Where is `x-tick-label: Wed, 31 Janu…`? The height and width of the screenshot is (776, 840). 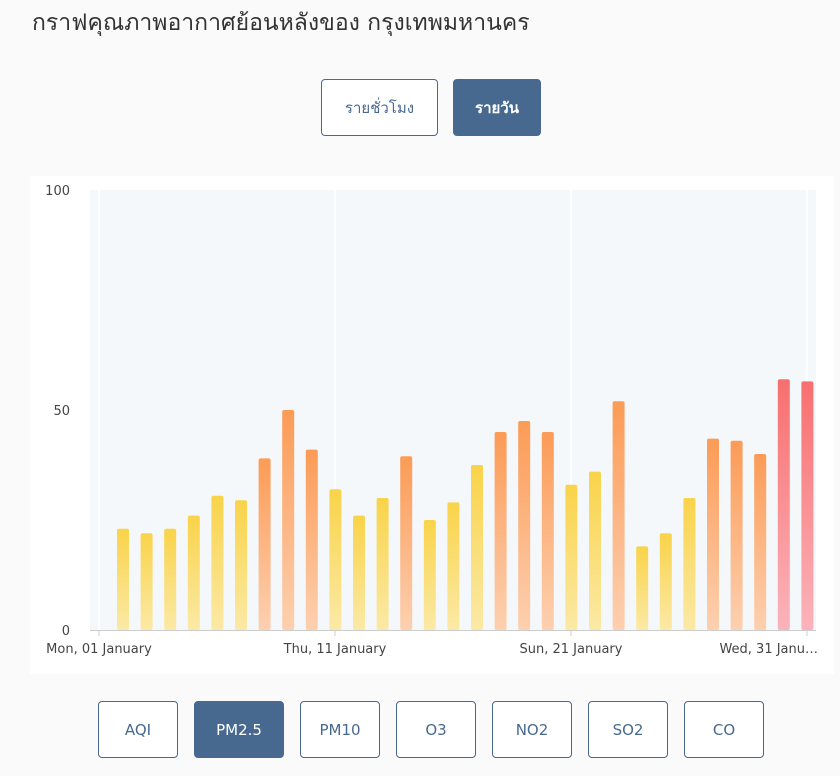
x-tick-label: Wed, 31 Janu… is located at coordinates (768, 649).